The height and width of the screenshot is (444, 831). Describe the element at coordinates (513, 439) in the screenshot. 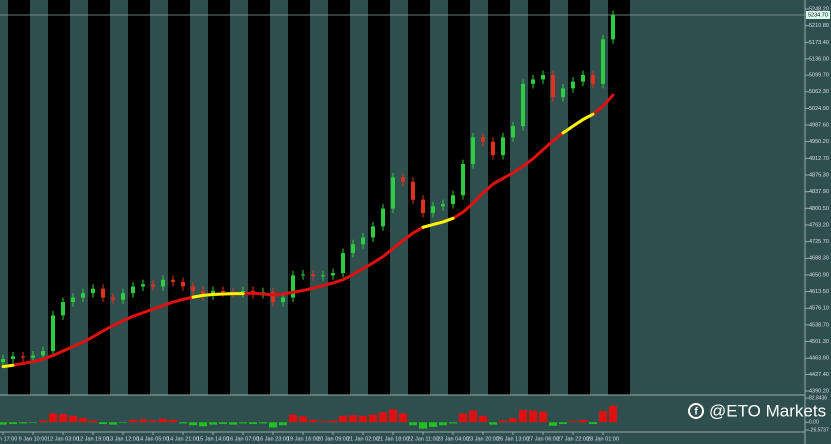

I see `x-tick-label: 26 Jan 13:00` at that location.